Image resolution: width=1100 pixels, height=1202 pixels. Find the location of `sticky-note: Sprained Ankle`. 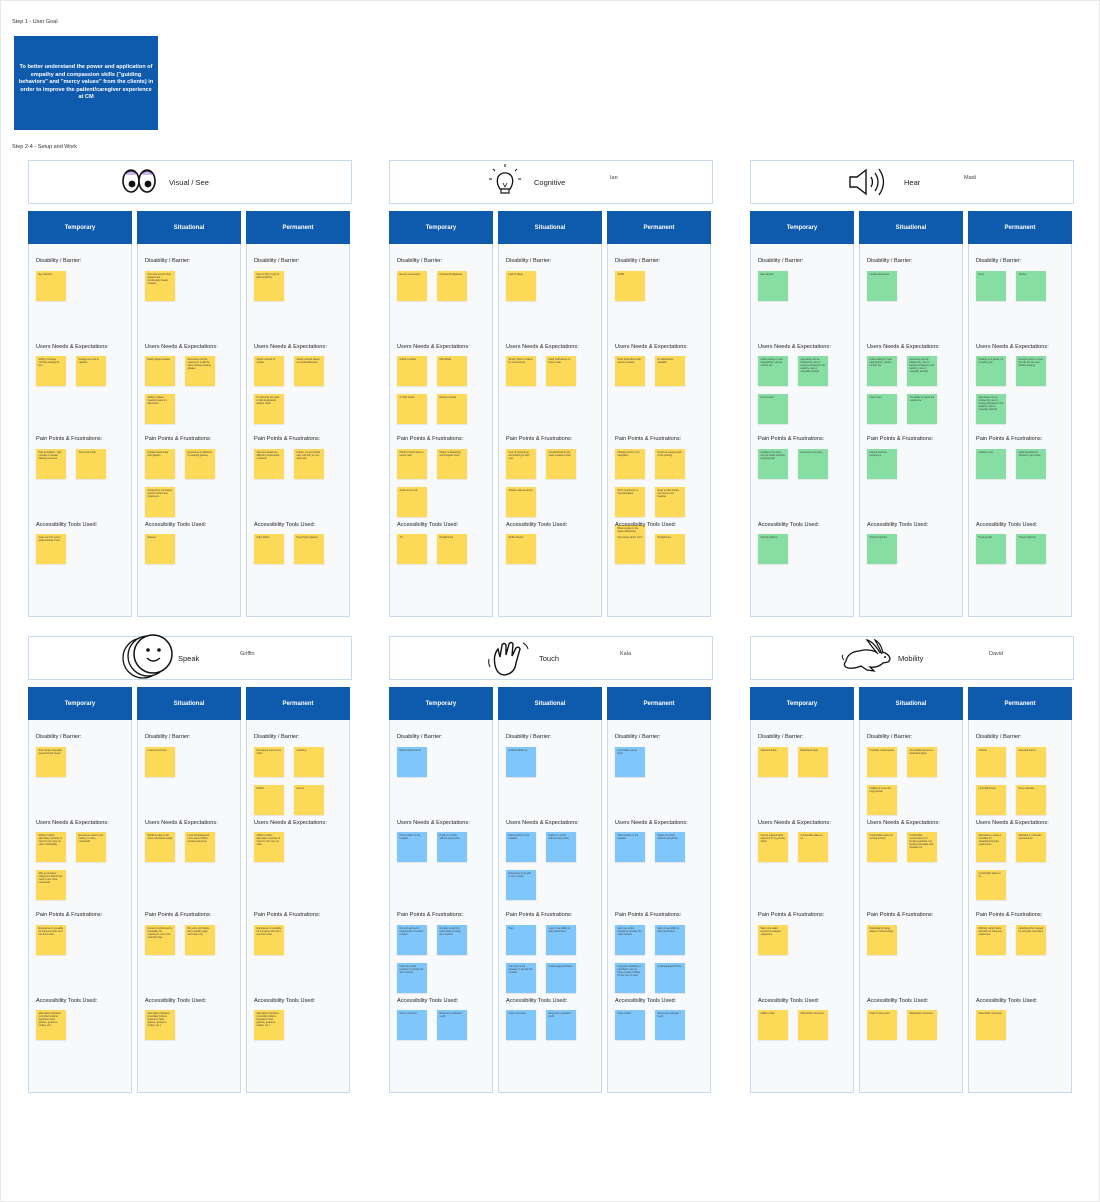

sticky-note: Sprained Ankle is located at coordinates (773, 762).